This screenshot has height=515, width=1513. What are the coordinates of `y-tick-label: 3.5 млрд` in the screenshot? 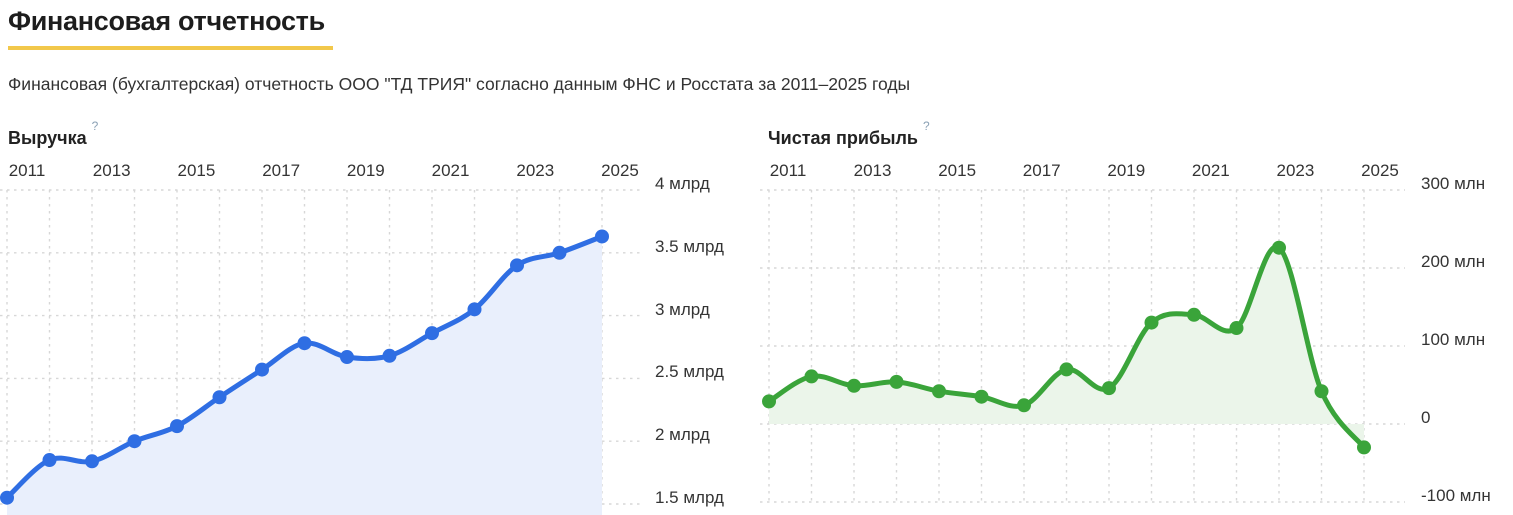 It's located at (689, 246).